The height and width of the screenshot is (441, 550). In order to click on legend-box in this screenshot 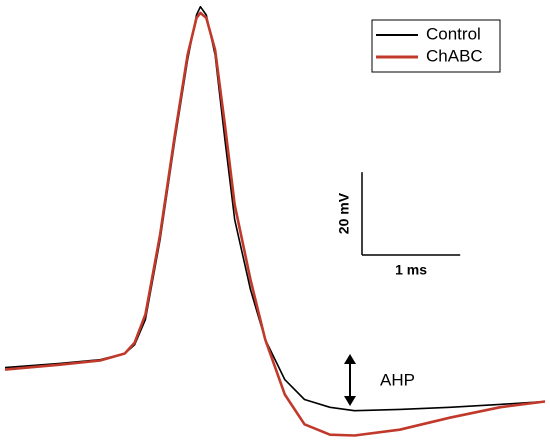, I will do `click(436, 46)`.